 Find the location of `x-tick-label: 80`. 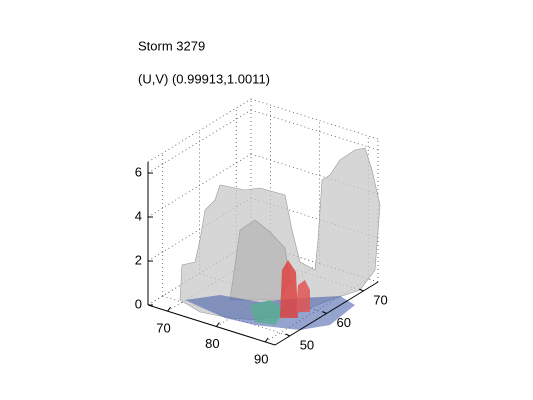

x-tick-label: 80 is located at coordinates (212, 343).